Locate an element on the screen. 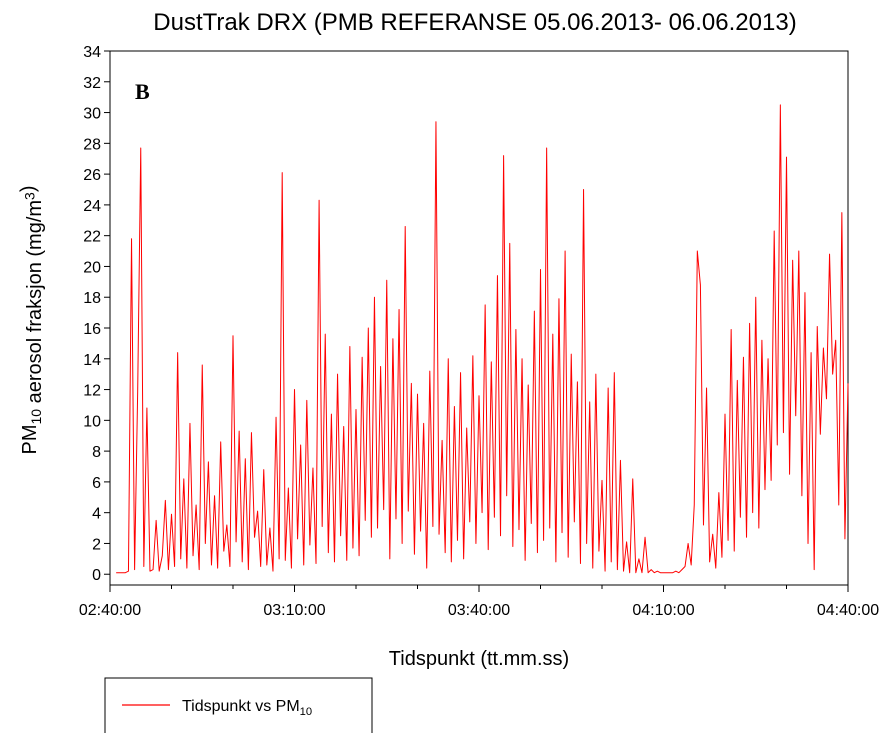 This screenshot has width=896, height=733. x-tick-label: 04:10:00 is located at coordinates (663, 610).